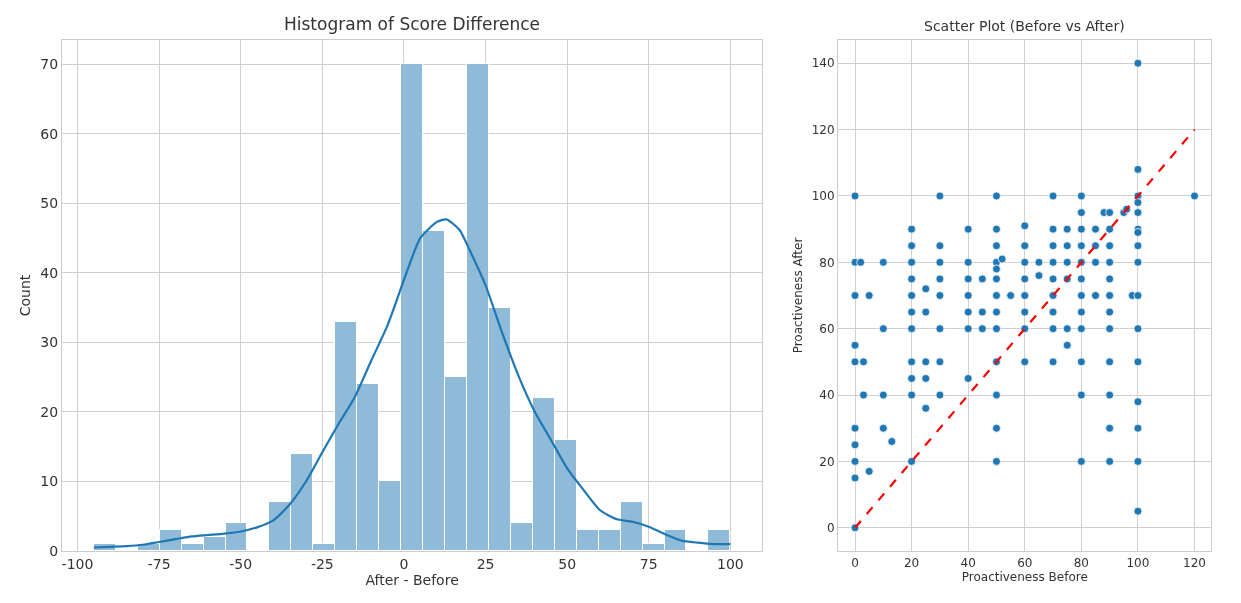 This screenshot has height=603, width=1241. I want to click on x-axis-title: After - Before, so click(412, 580).